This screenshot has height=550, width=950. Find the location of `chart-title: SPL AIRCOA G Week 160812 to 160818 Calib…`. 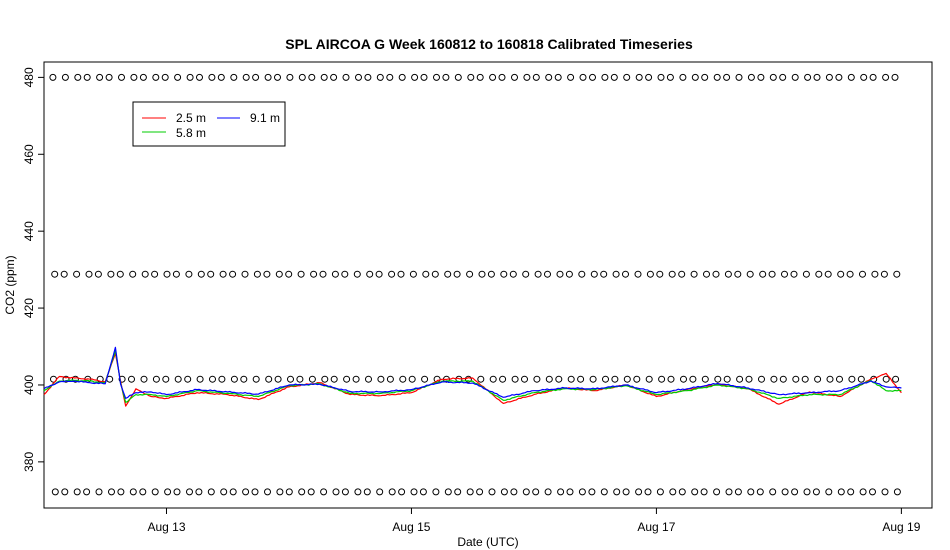

chart-title: SPL AIRCOA G Week 160812 to 160818 Calib… is located at coordinates (489, 44).